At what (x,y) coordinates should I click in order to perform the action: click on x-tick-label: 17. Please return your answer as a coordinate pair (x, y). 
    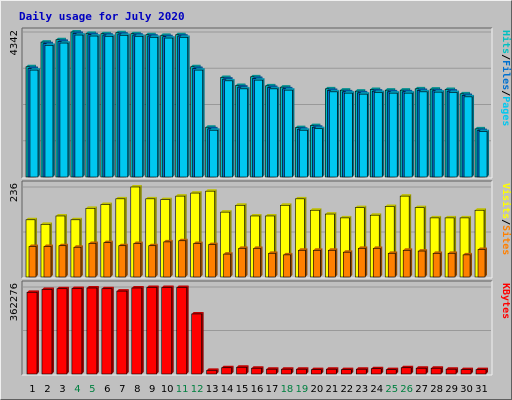
    Looking at the image, I should click on (272, 389).